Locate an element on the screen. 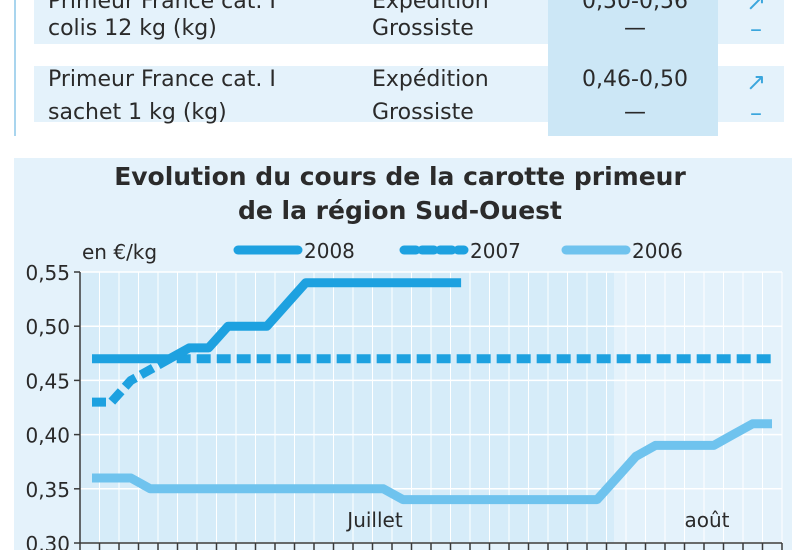 The width and height of the screenshot is (800, 550). chart-title-line: de la région Sud-Ouest is located at coordinates (400, 210).